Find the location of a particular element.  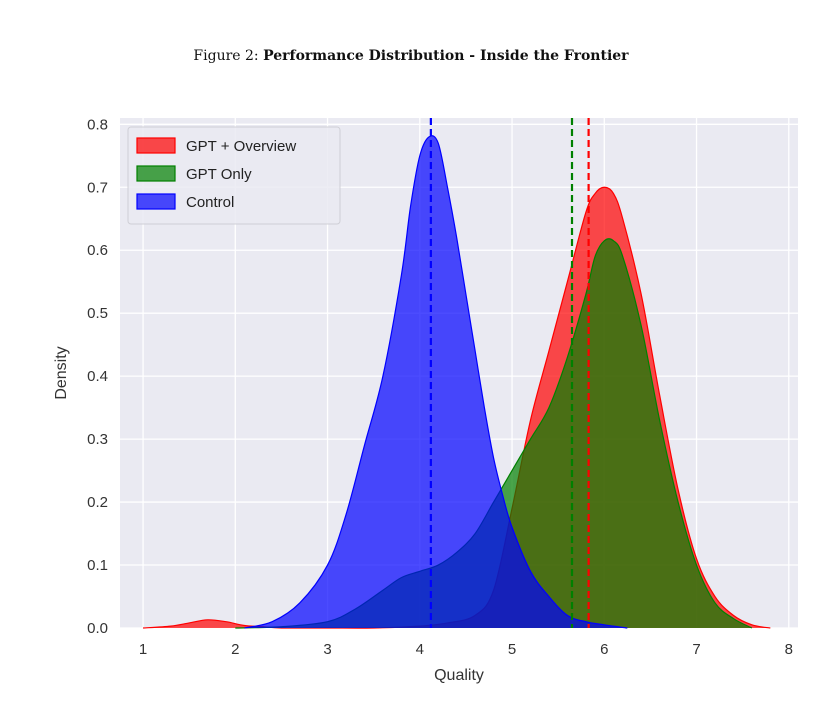

y-tick-label-4: 0.4 is located at coordinates (97, 376).